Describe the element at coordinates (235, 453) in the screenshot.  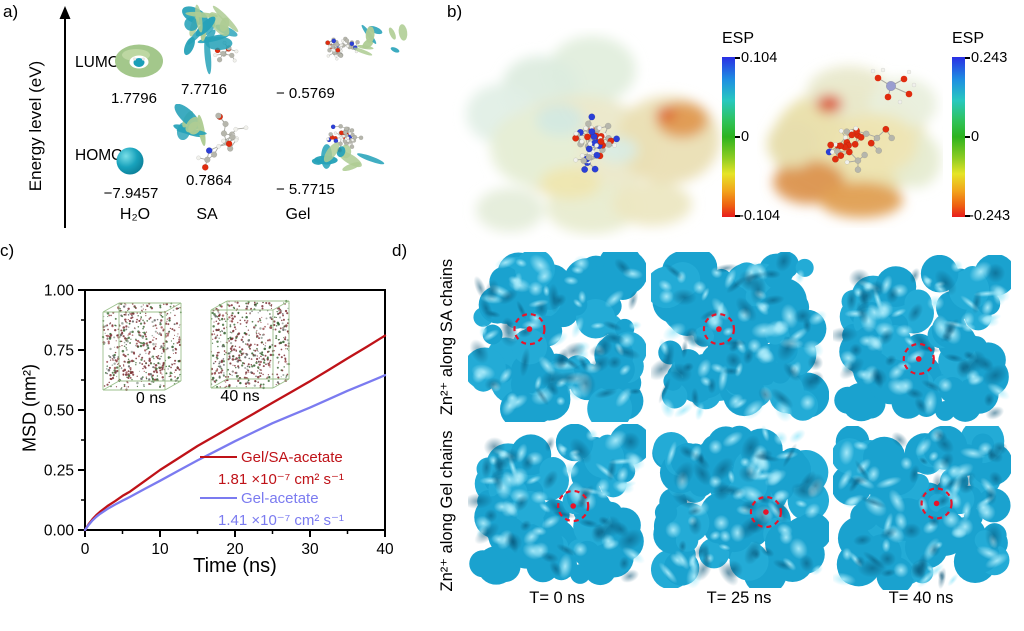
I see `msd-series-Gel-acetate` at that location.